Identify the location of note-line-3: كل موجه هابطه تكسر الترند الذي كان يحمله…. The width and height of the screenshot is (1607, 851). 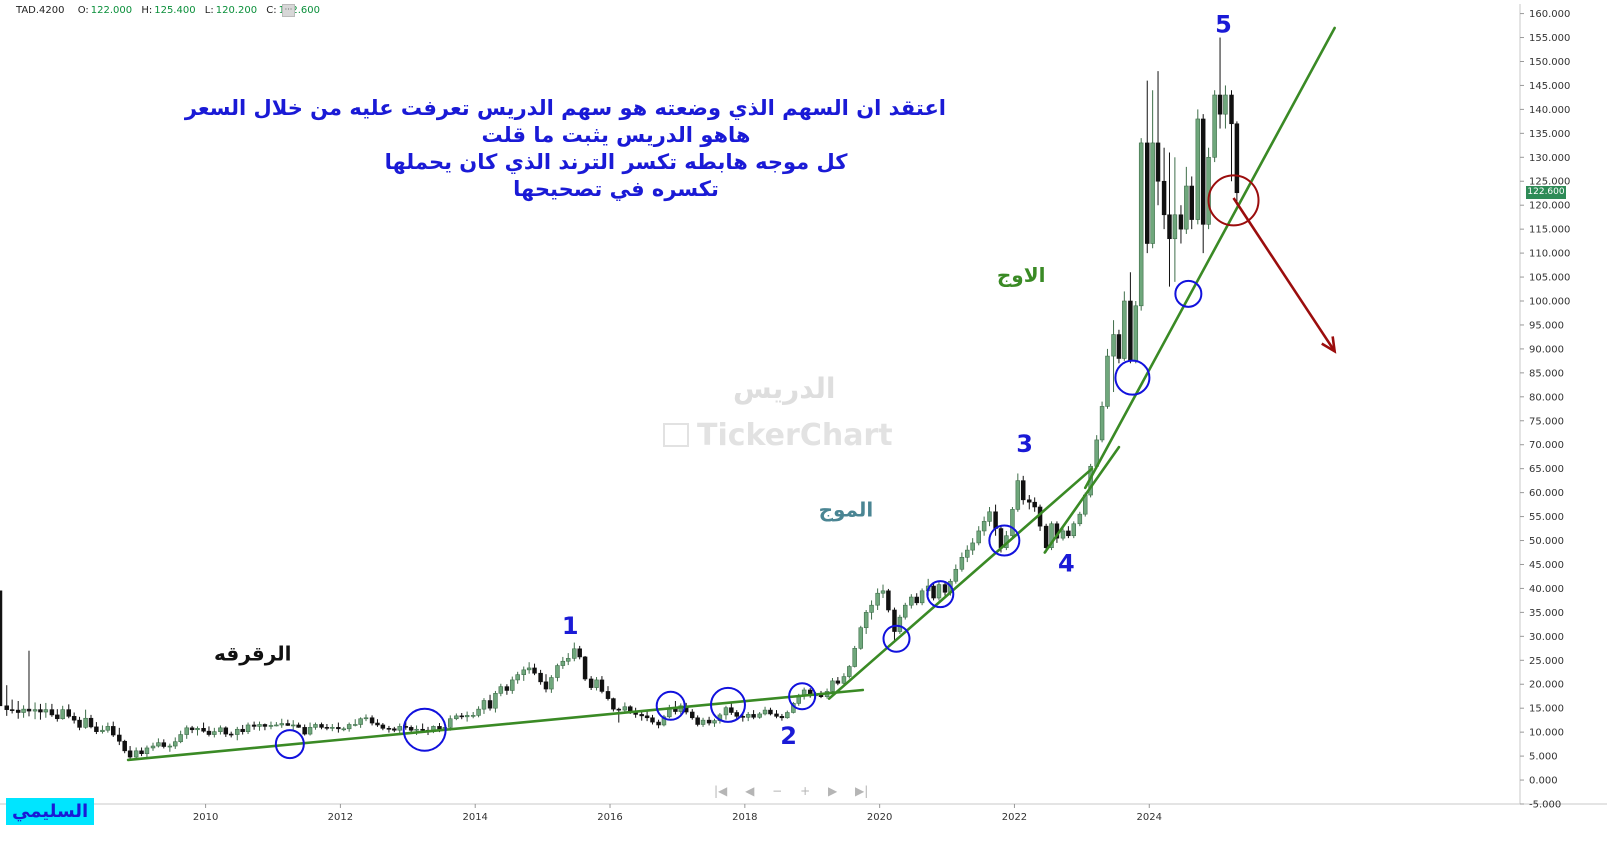
(616, 162).